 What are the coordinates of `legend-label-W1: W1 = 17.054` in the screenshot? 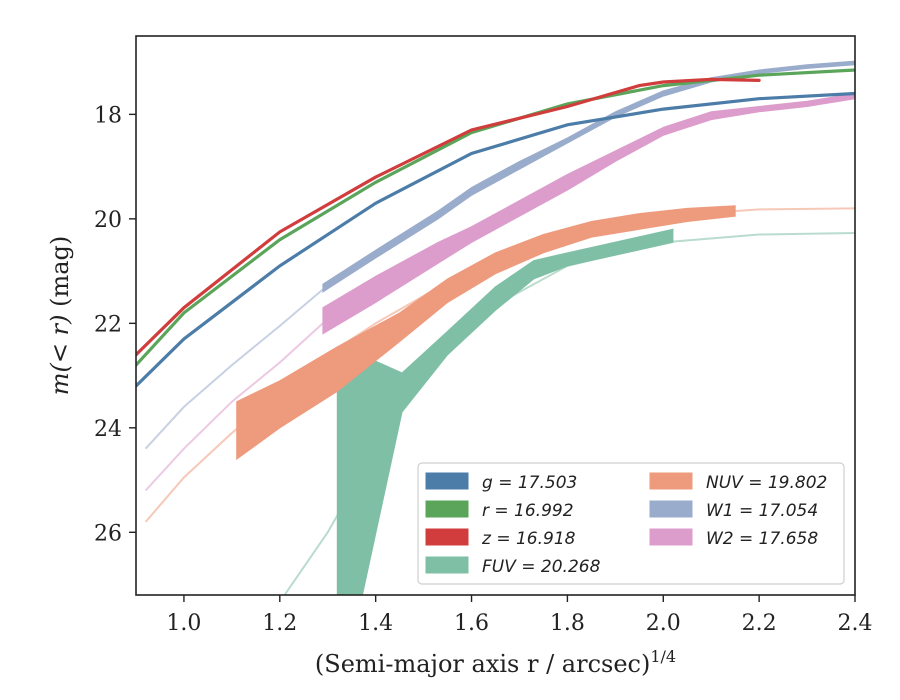 It's located at (762, 511).